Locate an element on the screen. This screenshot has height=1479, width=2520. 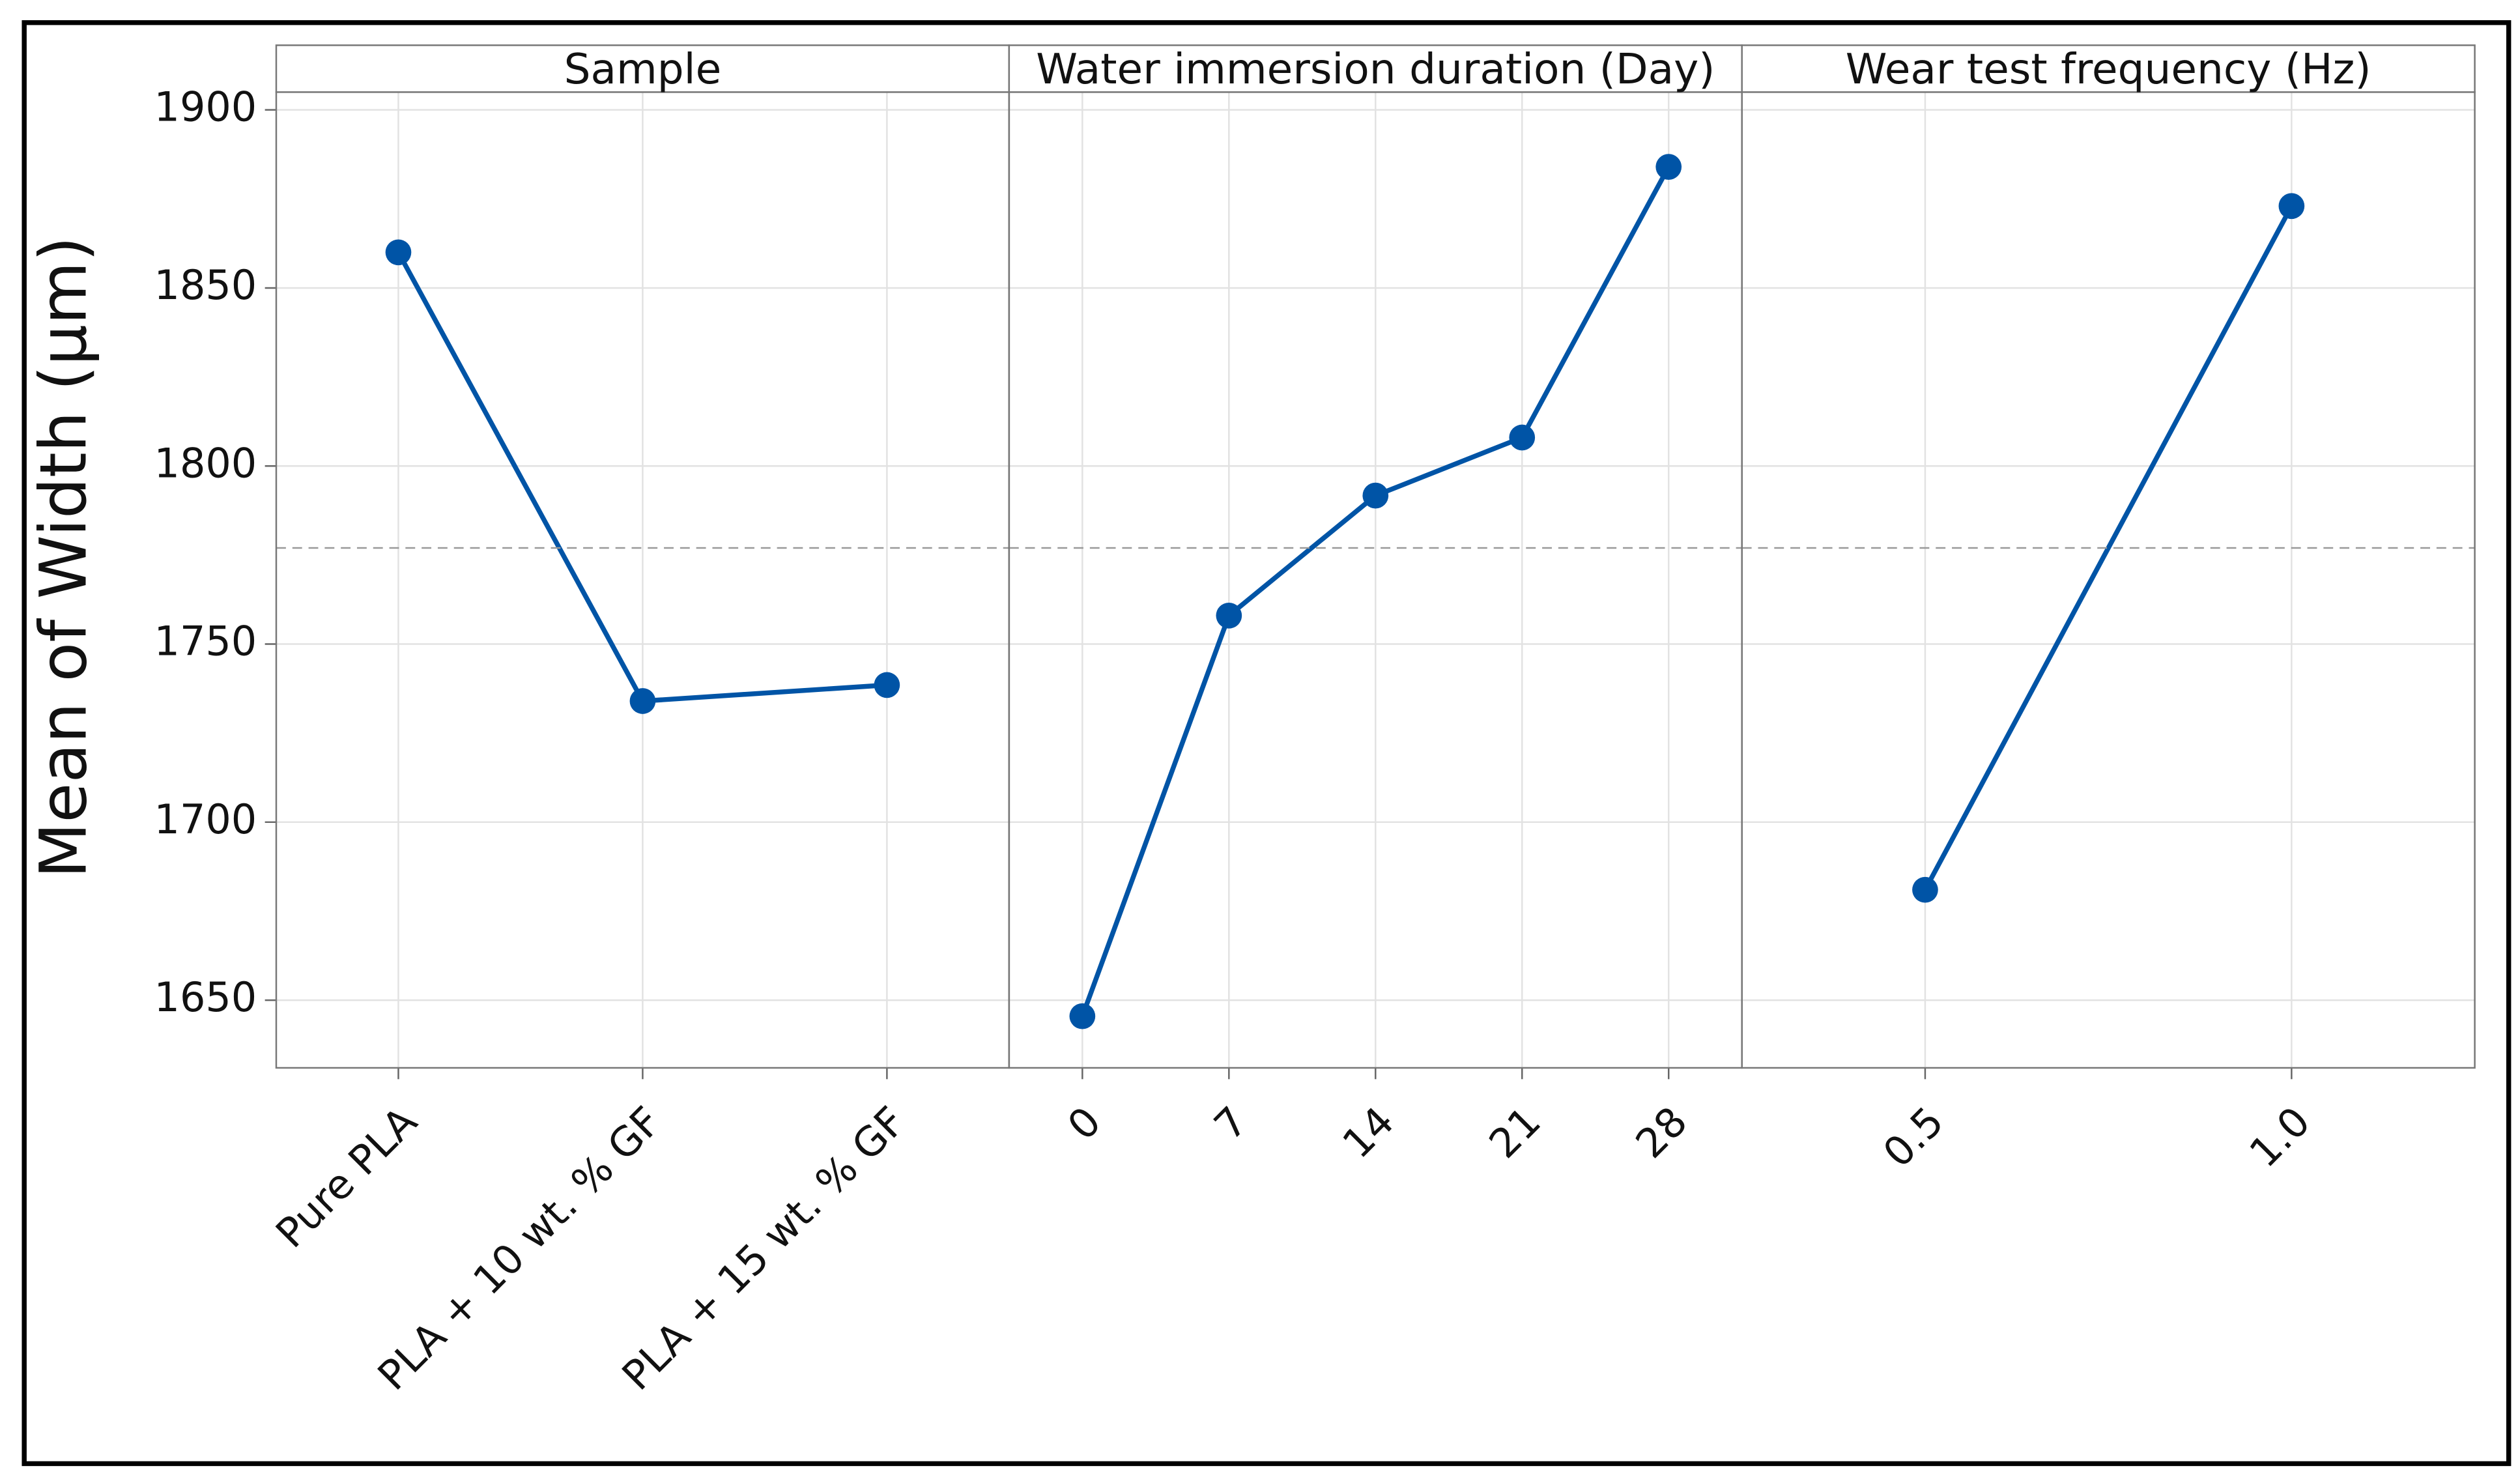
data-line is located at coordinates (2108, 548).